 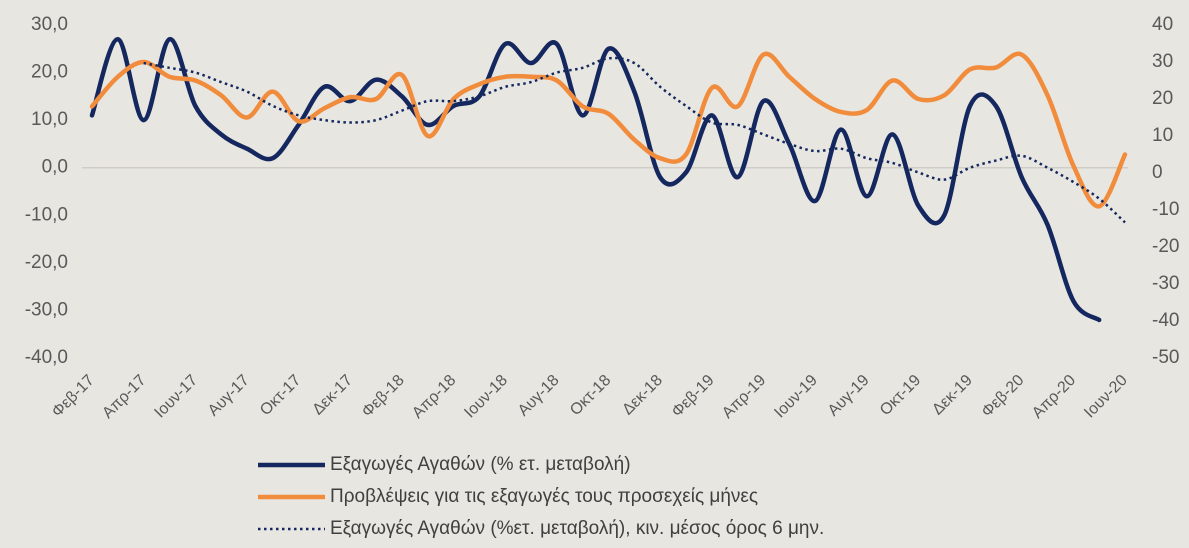 I want to click on y-tick-label: -10,0, so click(x=46, y=214).